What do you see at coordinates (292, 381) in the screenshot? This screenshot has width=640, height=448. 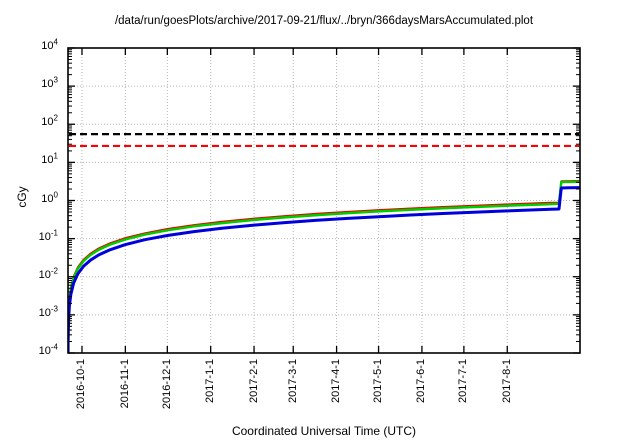 I see `x-tick-label: 2017-3-1` at bounding box center [292, 381].